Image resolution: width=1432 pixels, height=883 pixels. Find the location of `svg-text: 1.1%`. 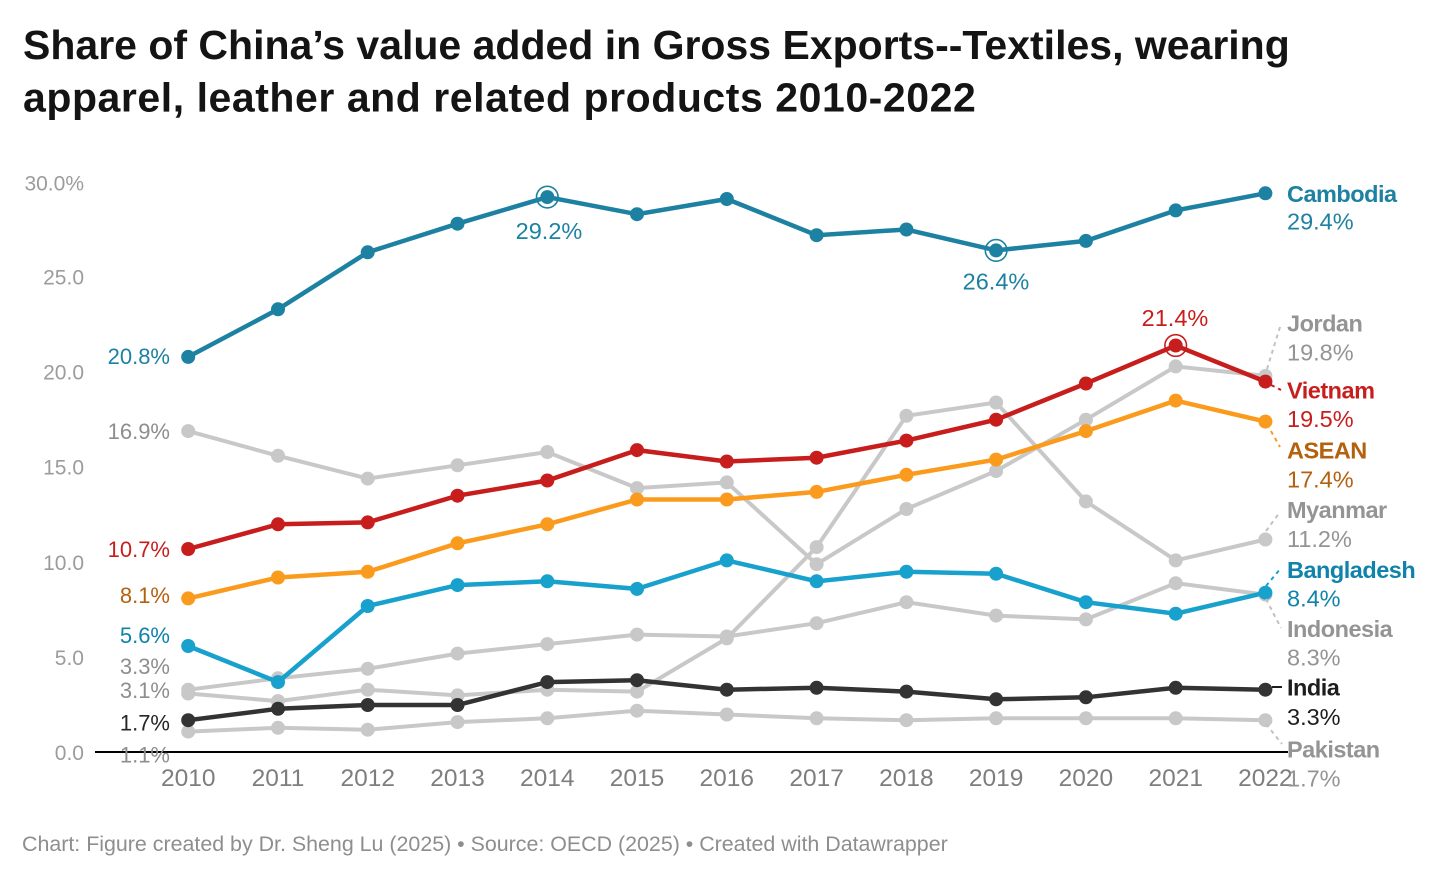

svg-text: 1.1% is located at coordinates (145, 755).